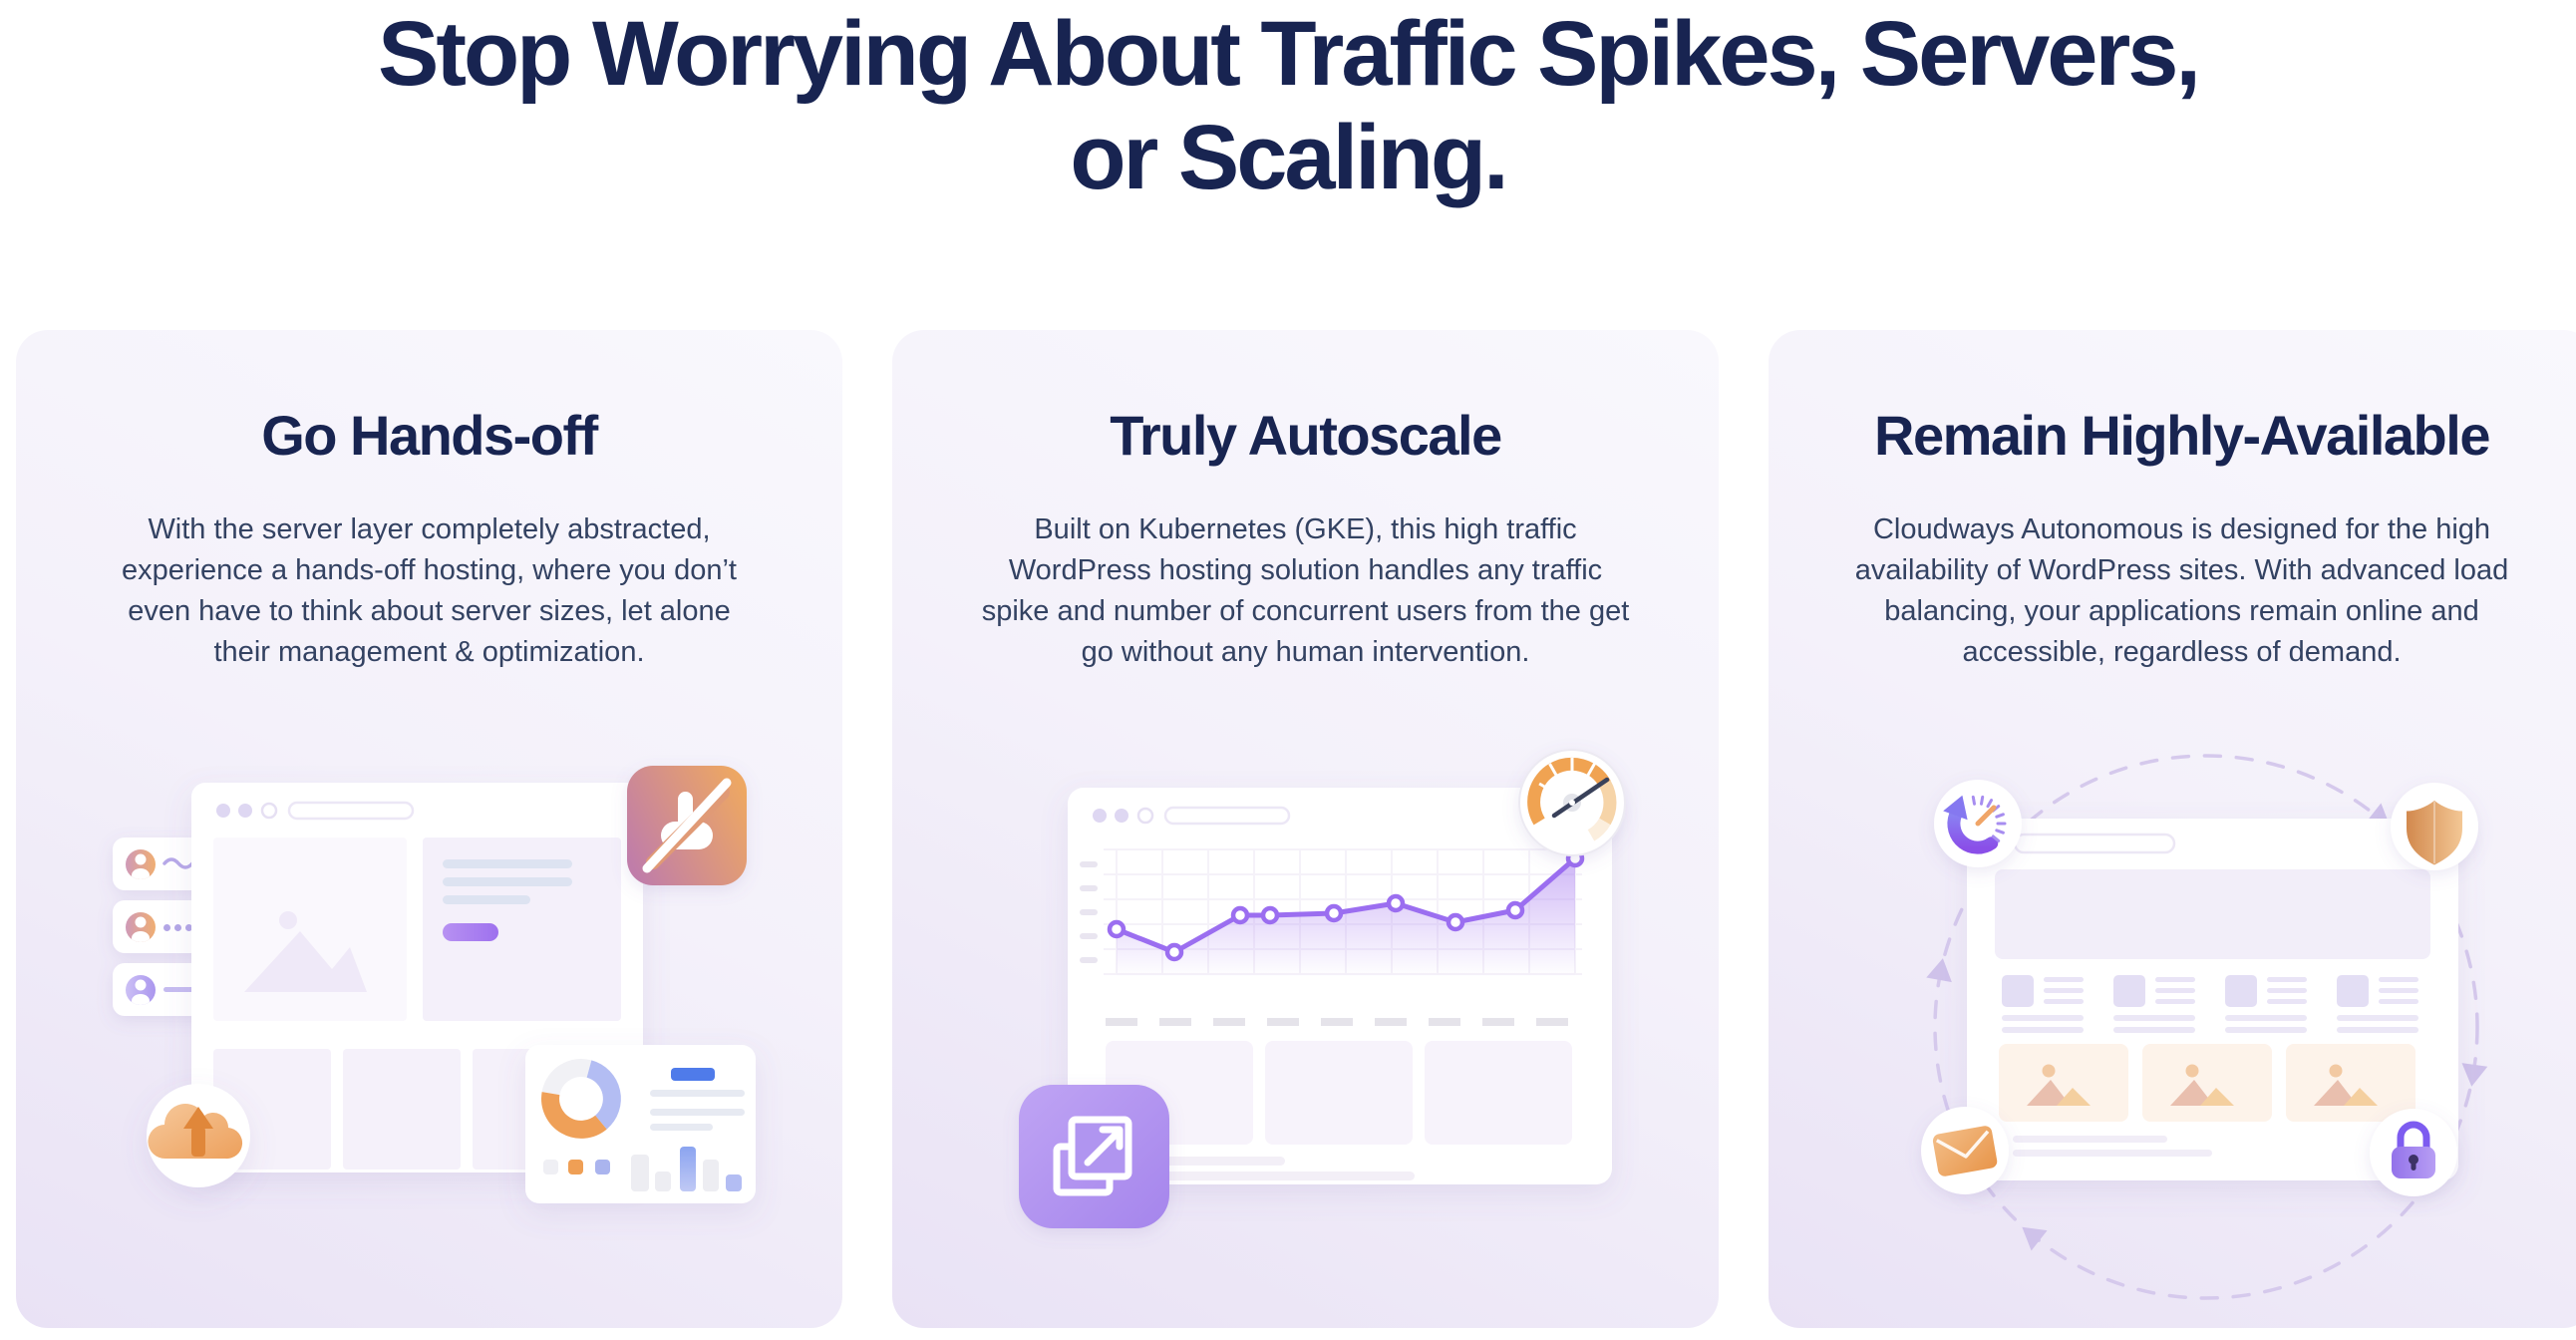 The width and height of the screenshot is (2576, 1340). I want to click on image-placeholder-icon, so click(305, 961).